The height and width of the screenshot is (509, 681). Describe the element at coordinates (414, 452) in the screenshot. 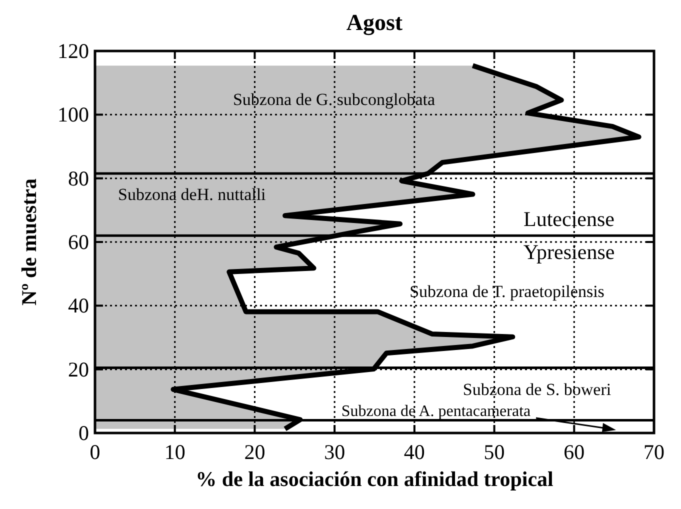

I see `x-tick-label: 40` at that location.